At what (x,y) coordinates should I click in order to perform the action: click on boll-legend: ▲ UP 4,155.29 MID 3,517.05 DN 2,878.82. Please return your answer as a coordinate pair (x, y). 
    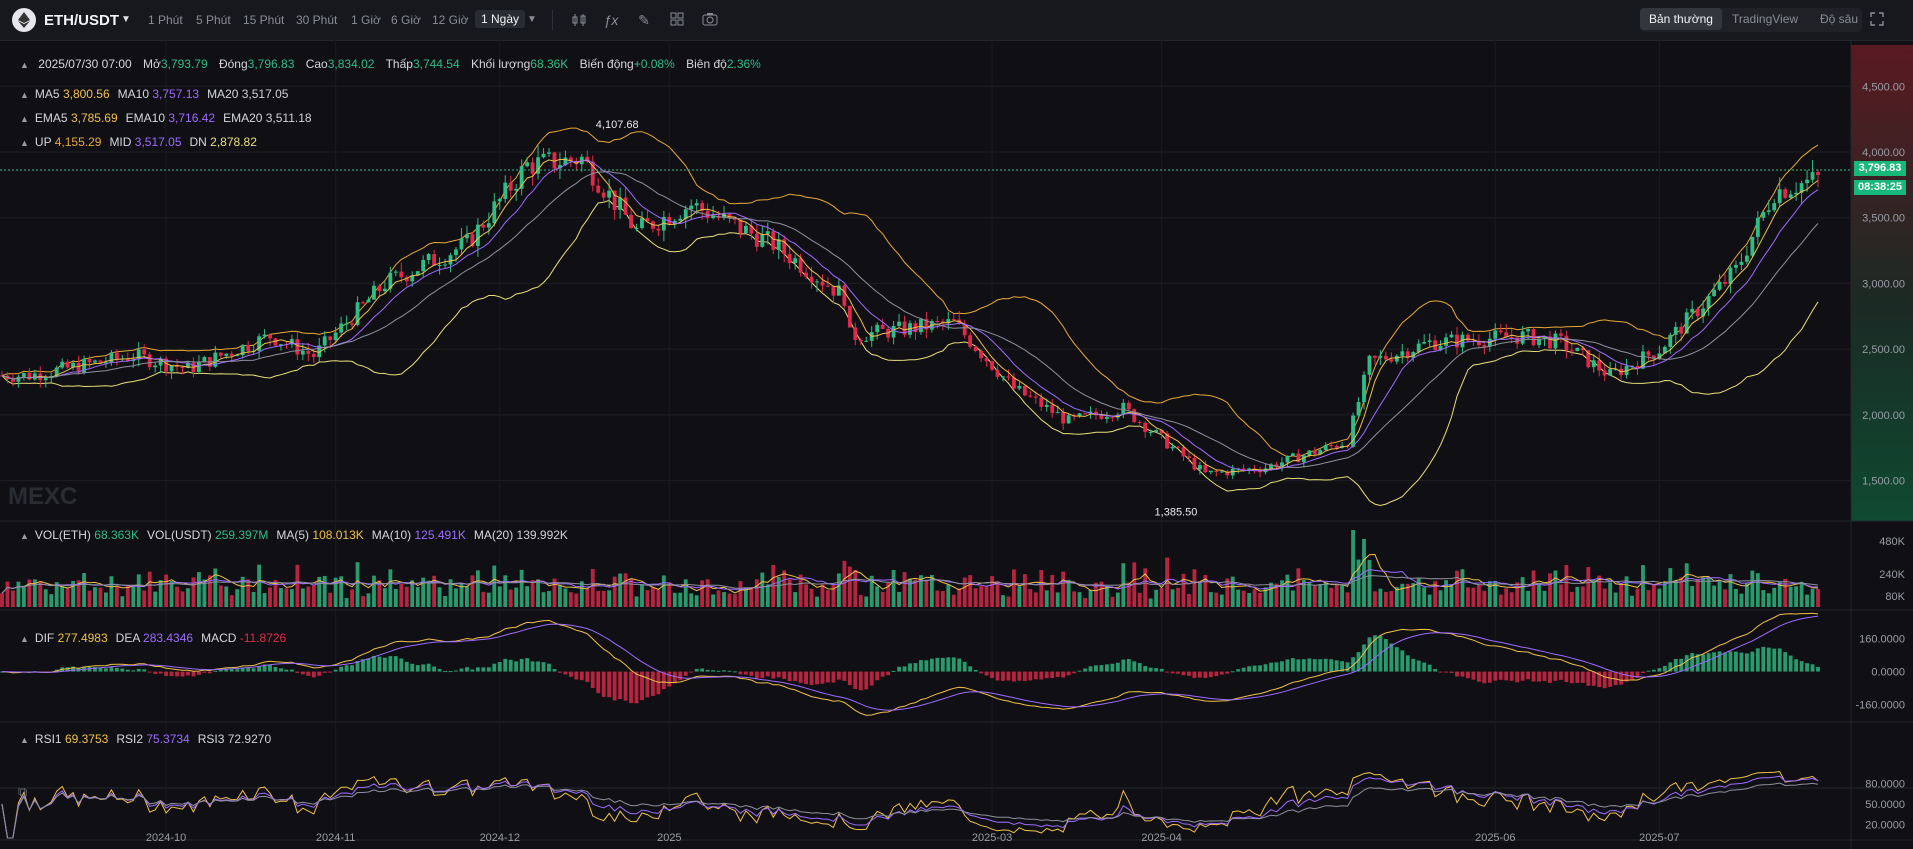
    Looking at the image, I should click on (138, 142).